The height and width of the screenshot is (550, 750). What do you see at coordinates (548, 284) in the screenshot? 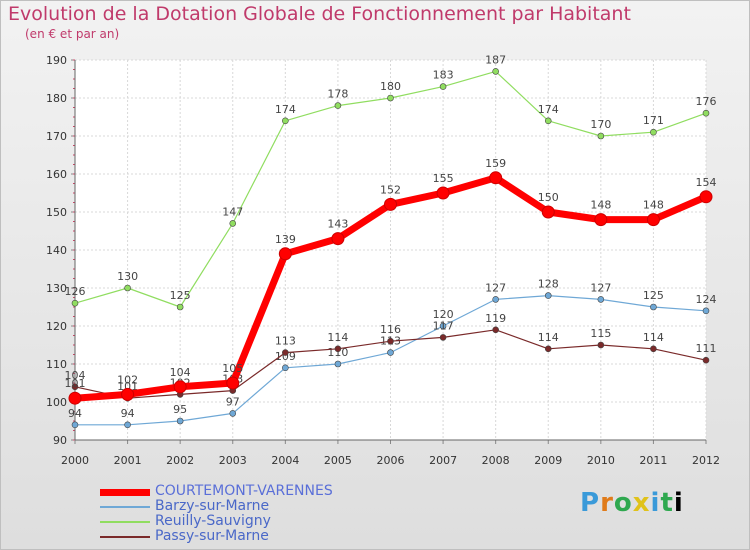
I see `data-label: 128` at bounding box center [548, 284].